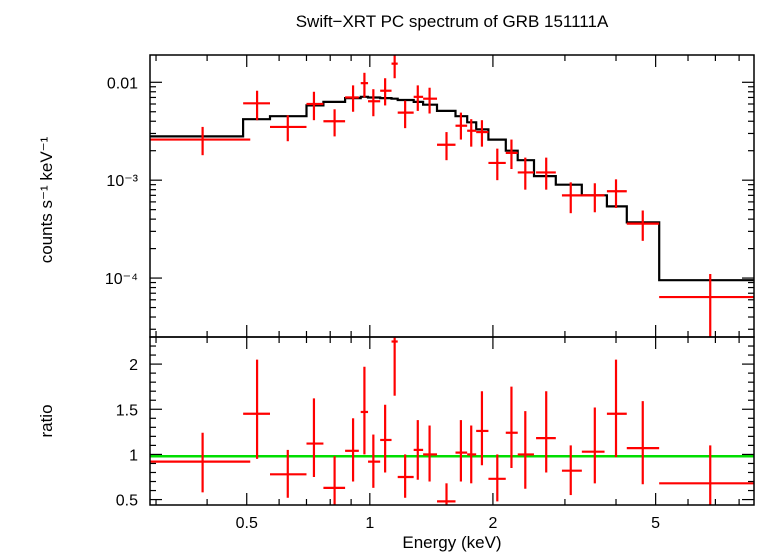 This screenshot has height=556, width=758. What do you see at coordinates (452, 21) in the screenshot?
I see `chart-title: Swift−XRT PC spectrum of GRB 151111A` at bounding box center [452, 21].